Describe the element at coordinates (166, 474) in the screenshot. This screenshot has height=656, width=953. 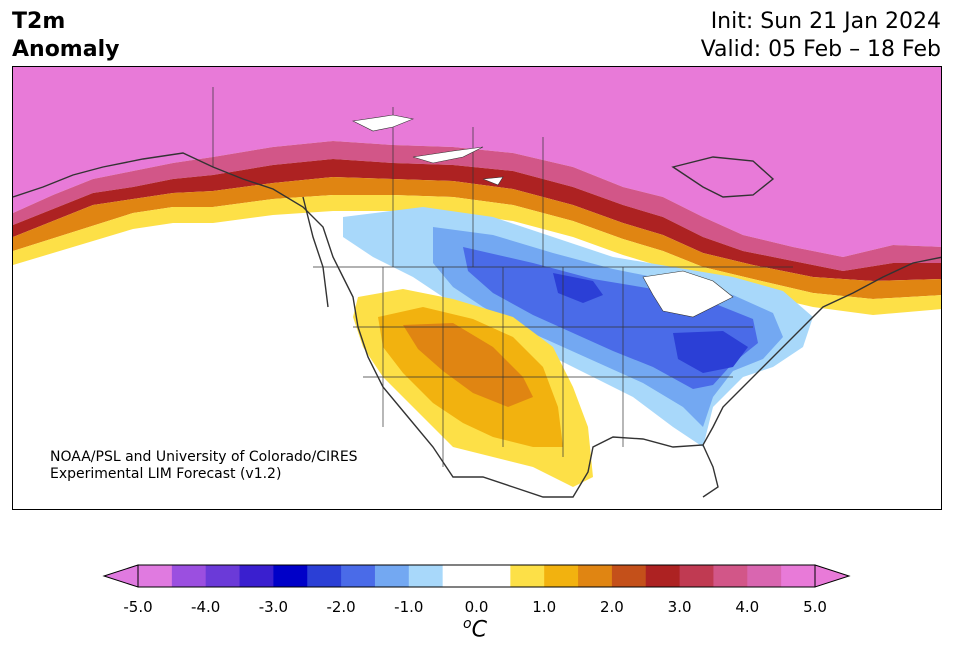
I see `credit-line-2: Experimental LIM Forecast (v1.2)` at that location.